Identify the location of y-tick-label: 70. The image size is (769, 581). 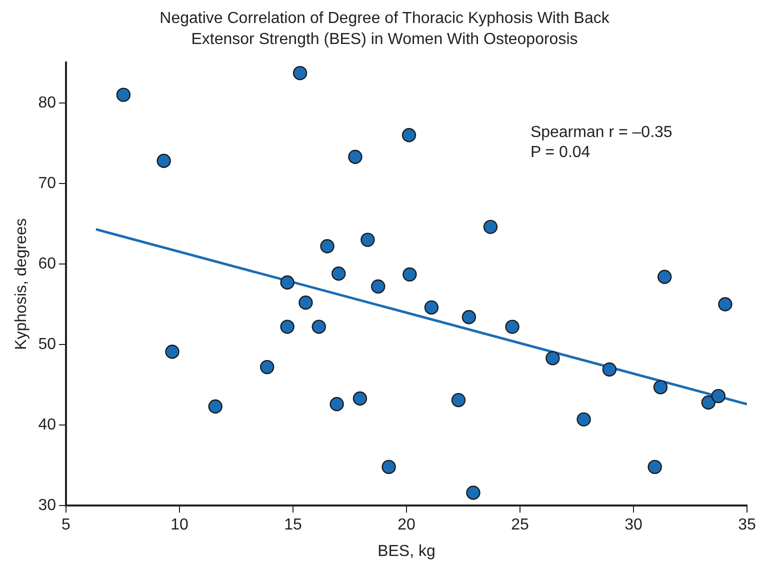
(47, 183).